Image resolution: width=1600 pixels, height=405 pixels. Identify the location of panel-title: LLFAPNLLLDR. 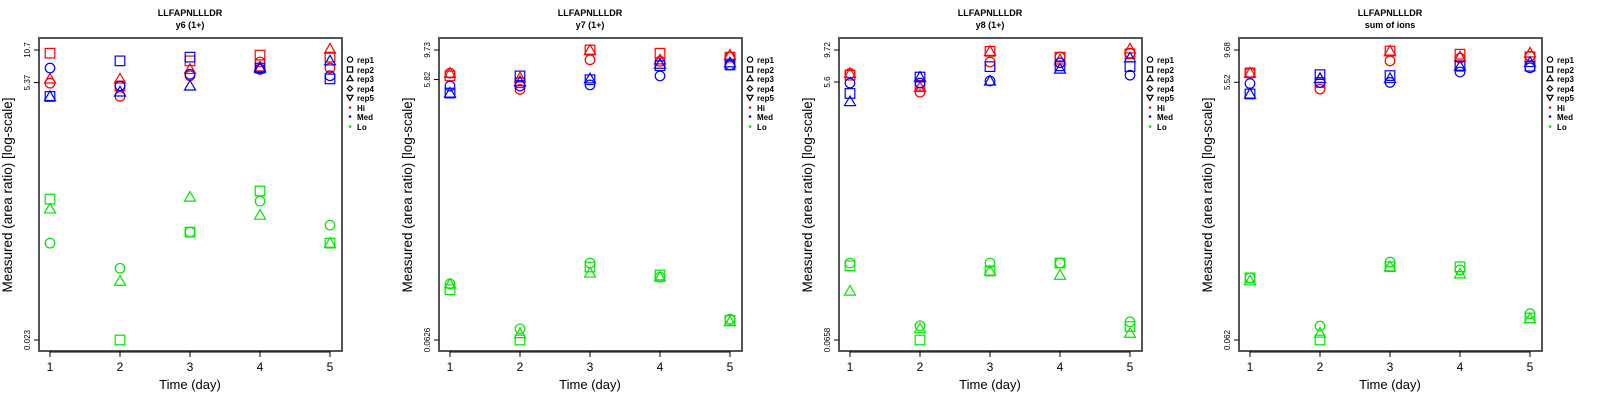
(190, 13).